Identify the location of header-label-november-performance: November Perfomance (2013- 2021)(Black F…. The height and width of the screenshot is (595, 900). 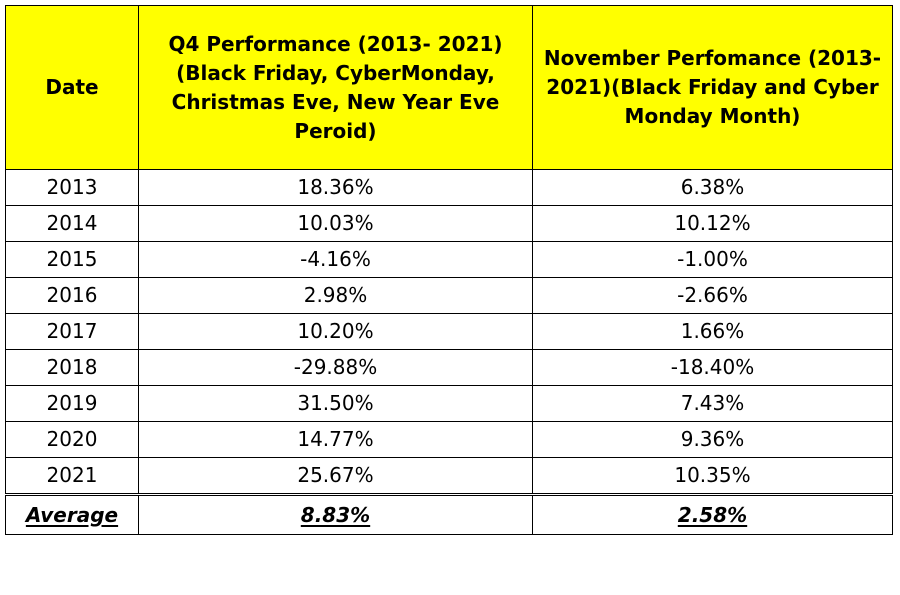
(712, 87).